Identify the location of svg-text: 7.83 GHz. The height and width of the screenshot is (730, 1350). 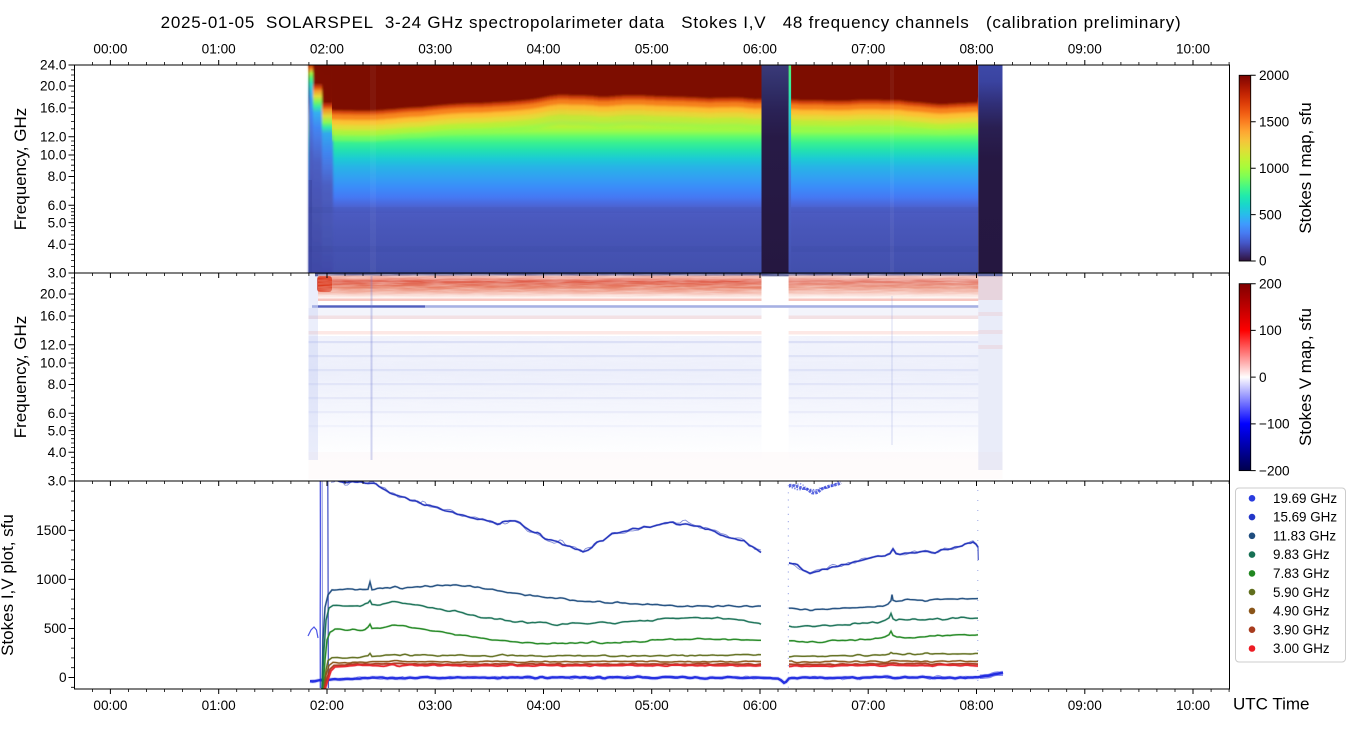
(1301, 573).